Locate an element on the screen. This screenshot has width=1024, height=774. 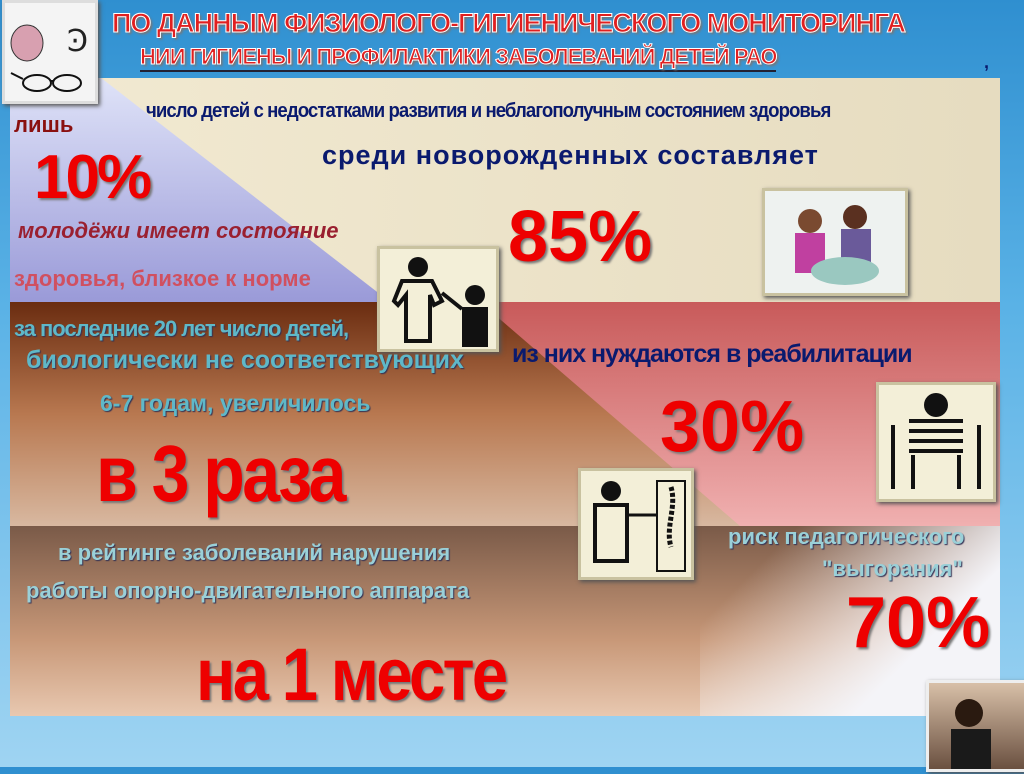
newborns-percent: 85% is located at coordinates (580, 237).